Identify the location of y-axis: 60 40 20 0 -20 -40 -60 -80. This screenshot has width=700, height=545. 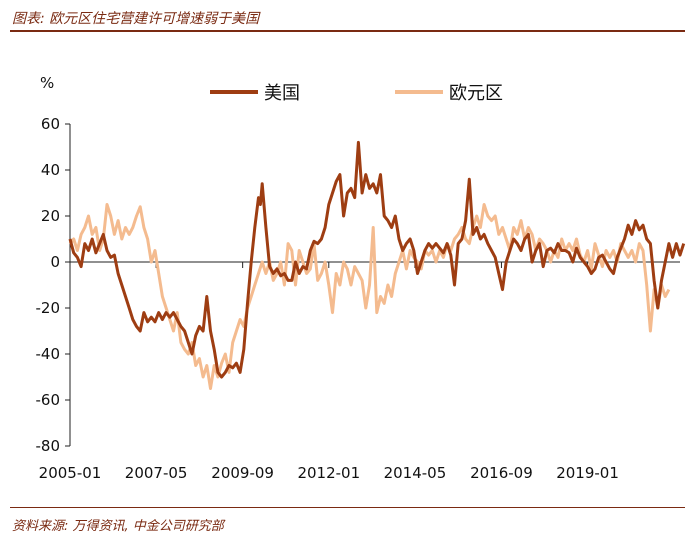
(53, 285).